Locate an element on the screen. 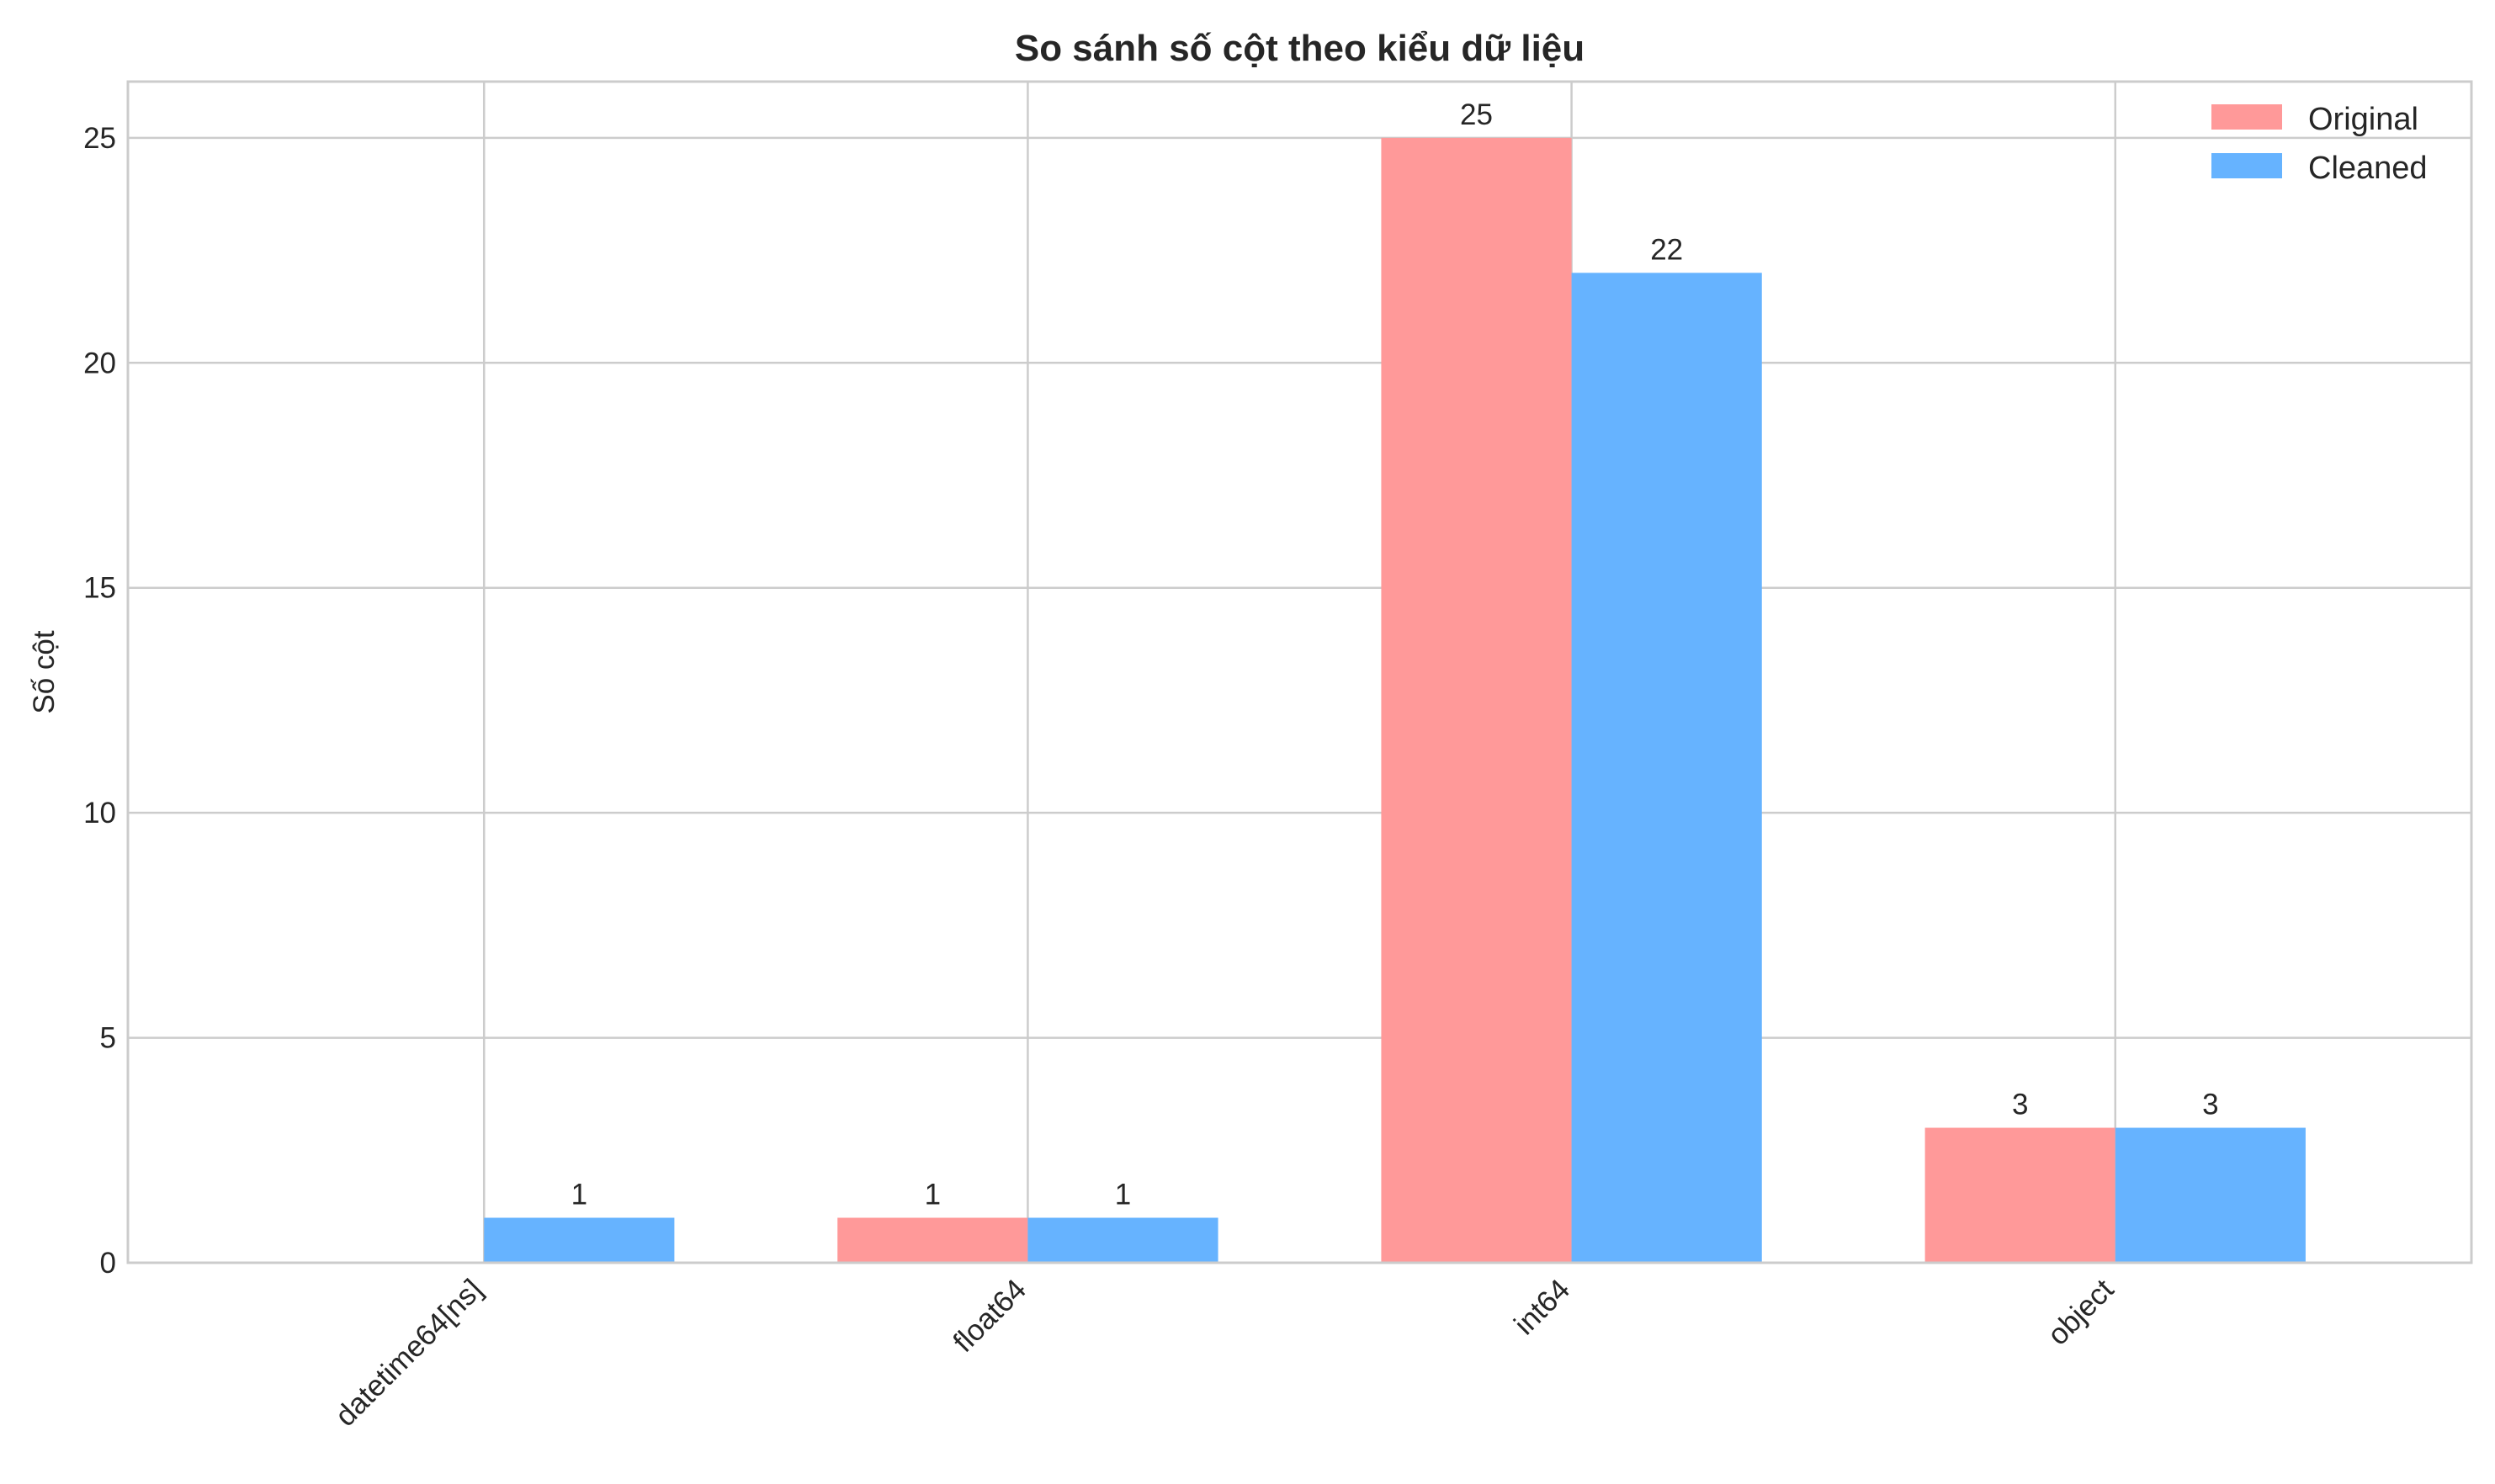 The height and width of the screenshot is (1484, 2495). y-tick-label: 10 is located at coordinates (99, 813).